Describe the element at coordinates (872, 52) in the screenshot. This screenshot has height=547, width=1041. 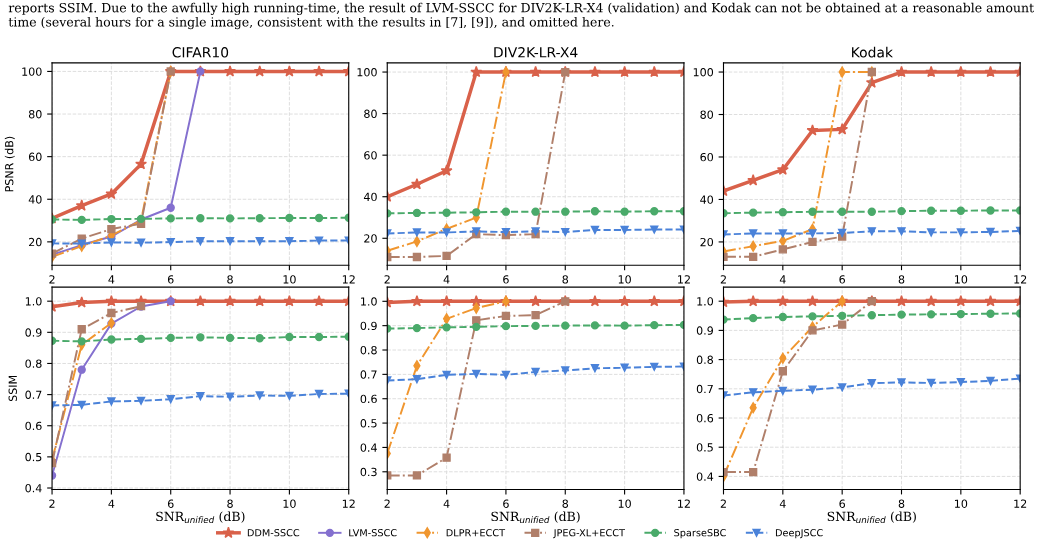
I see `chart-title: Kodak` at that location.